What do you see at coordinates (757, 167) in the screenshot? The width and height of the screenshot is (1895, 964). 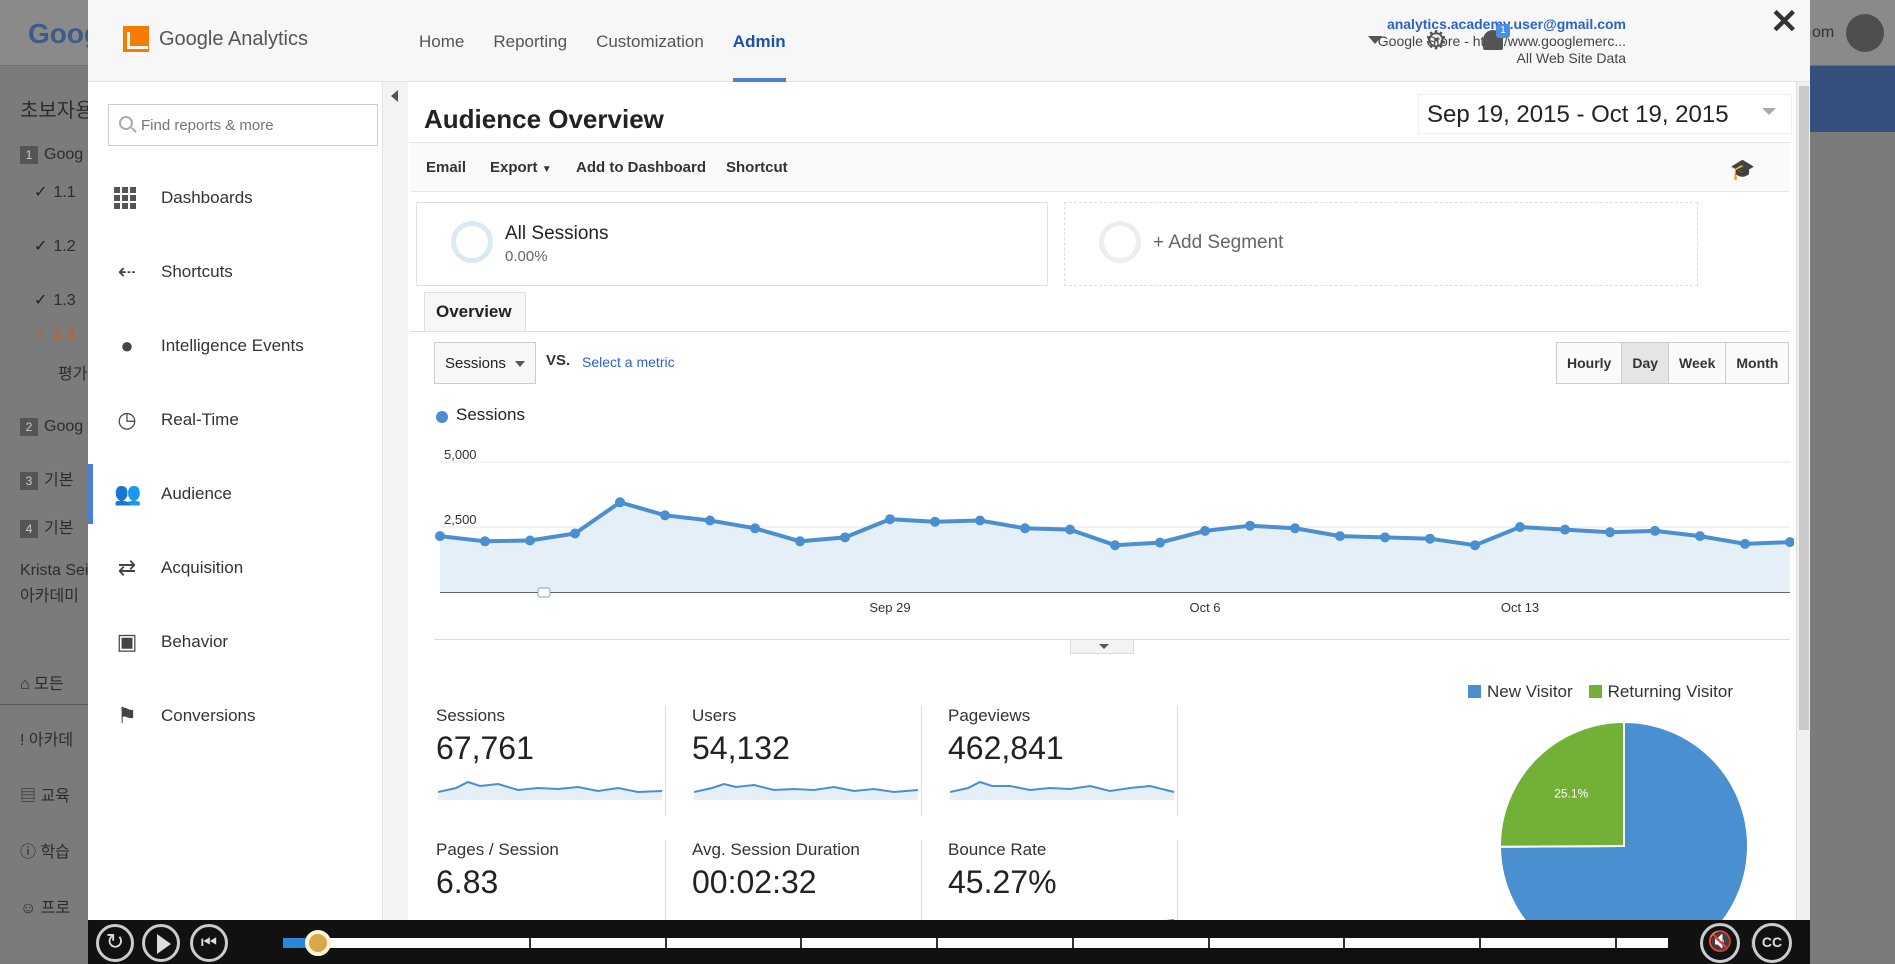 I see `shortcut-button: Shortcut` at bounding box center [757, 167].